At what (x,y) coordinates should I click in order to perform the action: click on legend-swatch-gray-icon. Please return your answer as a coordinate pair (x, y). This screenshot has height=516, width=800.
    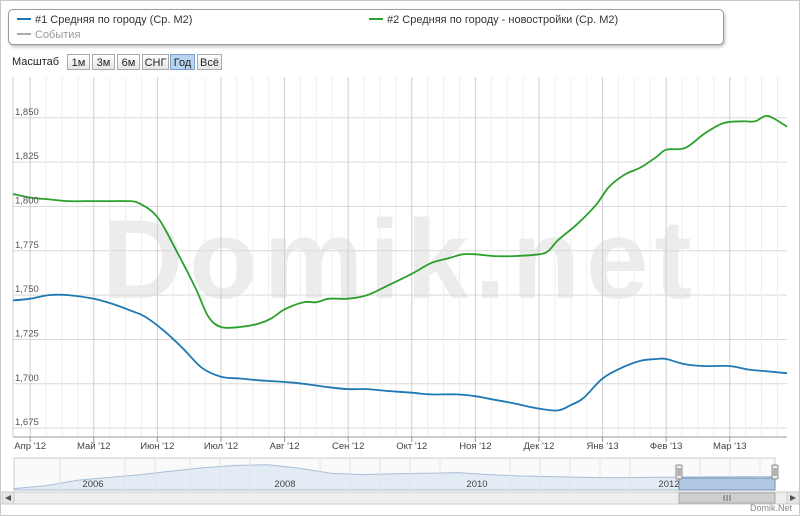
    Looking at the image, I should click on (24, 34).